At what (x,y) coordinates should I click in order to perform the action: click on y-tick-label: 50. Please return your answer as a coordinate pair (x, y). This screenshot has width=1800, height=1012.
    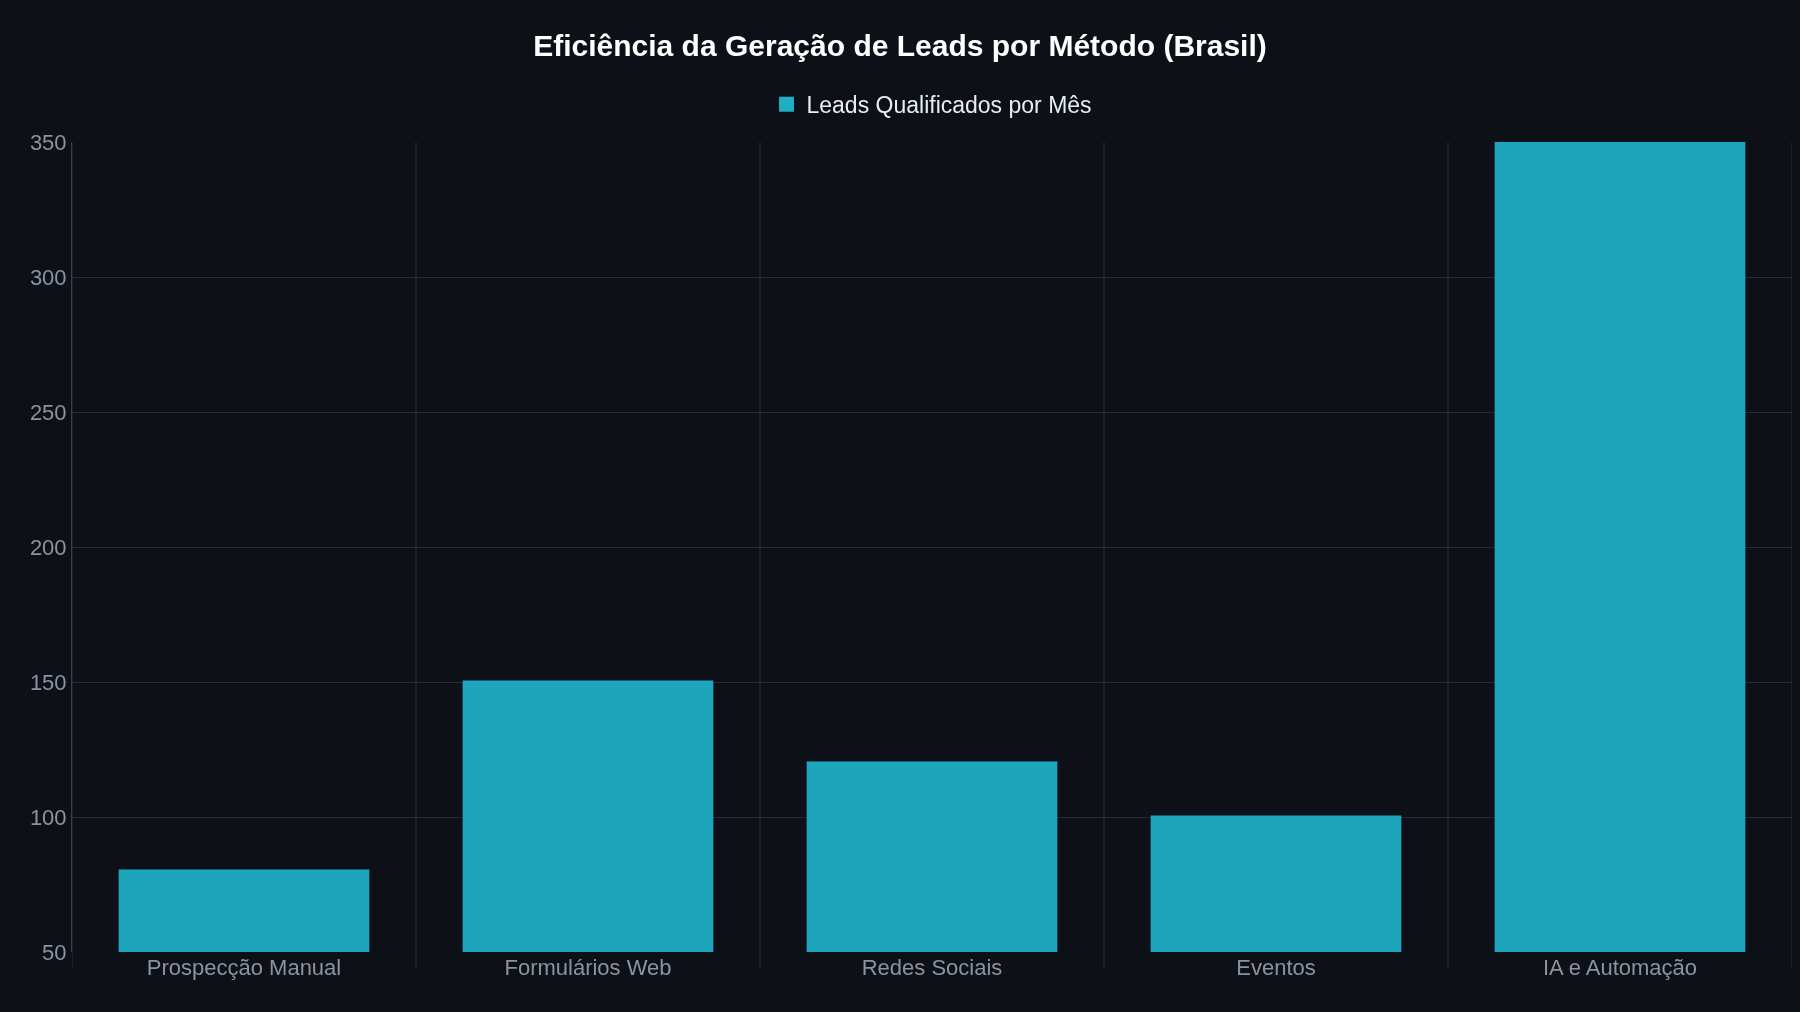
    Looking at the image, I should click on (54, 952).